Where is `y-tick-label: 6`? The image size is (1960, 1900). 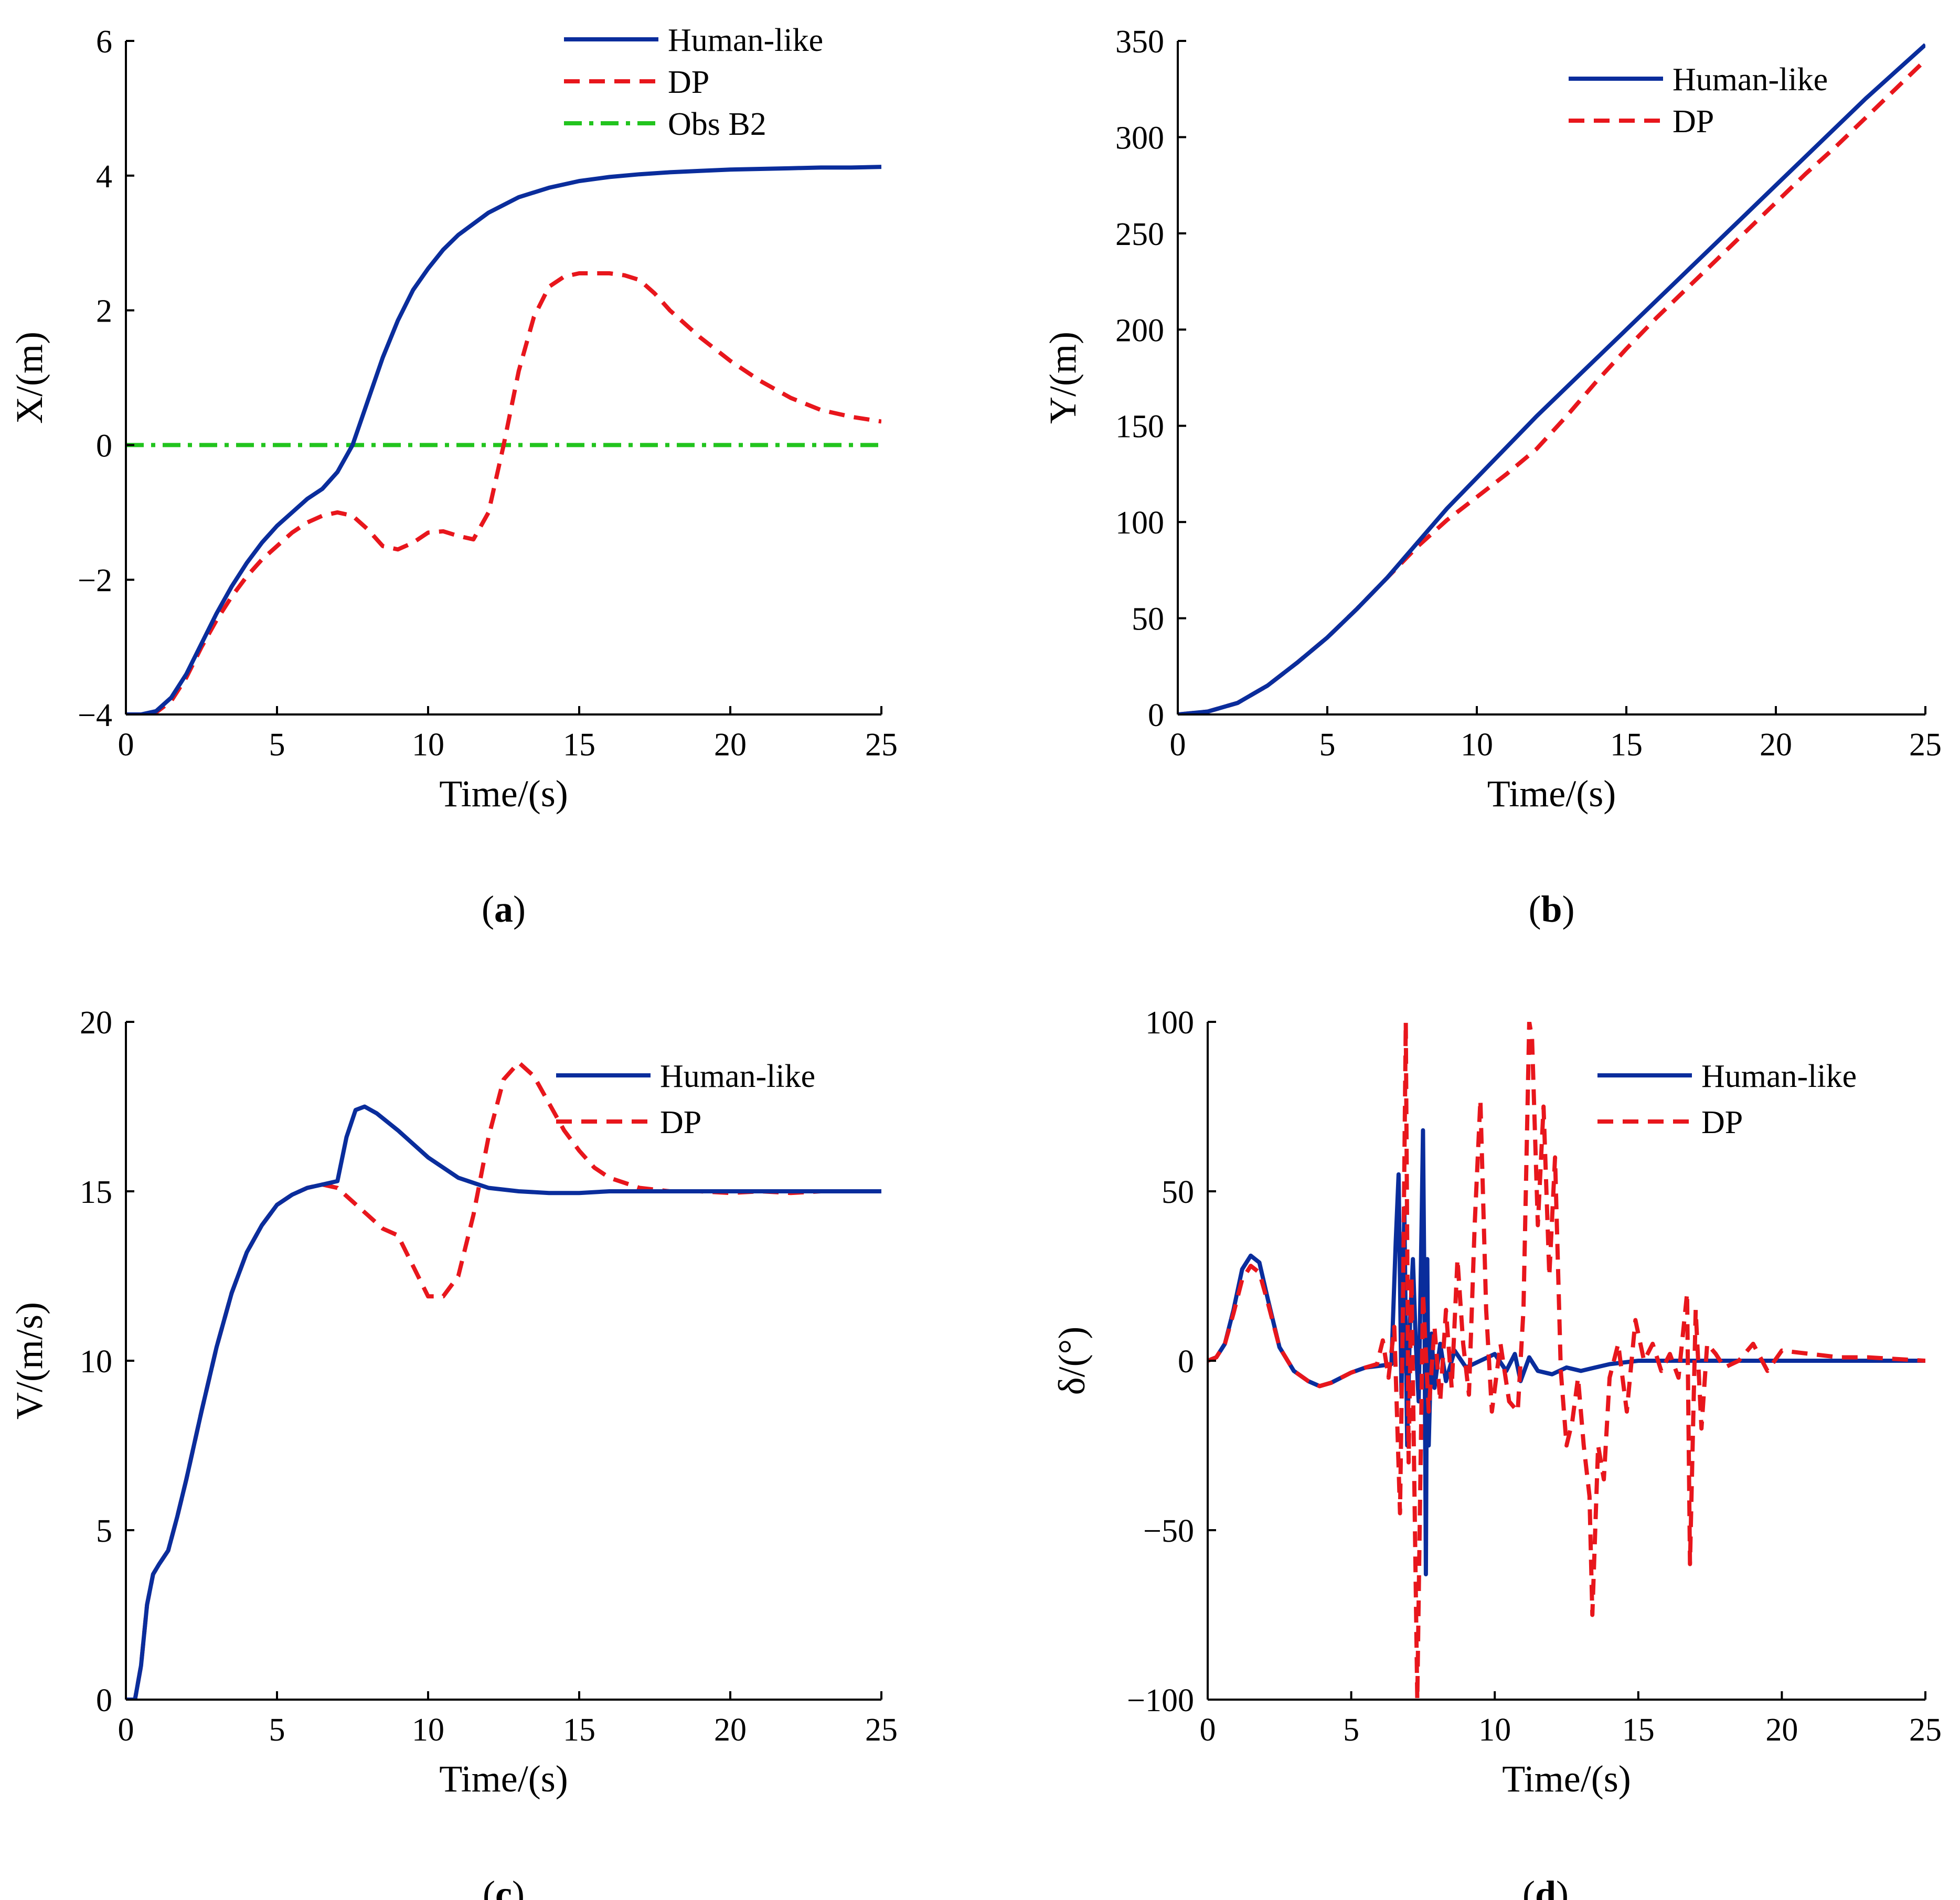
y-tick-label: 6 is located at coordinates (104, 42).